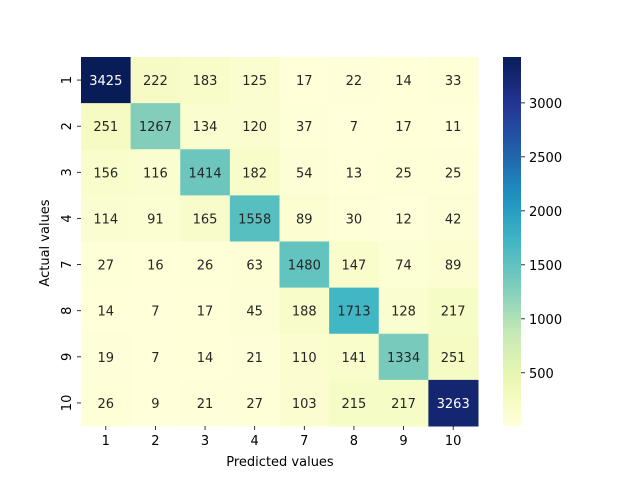  Describe the element at coordinates (67, 264) in the screenshot. I see `y-tick-label: 7` at that location.